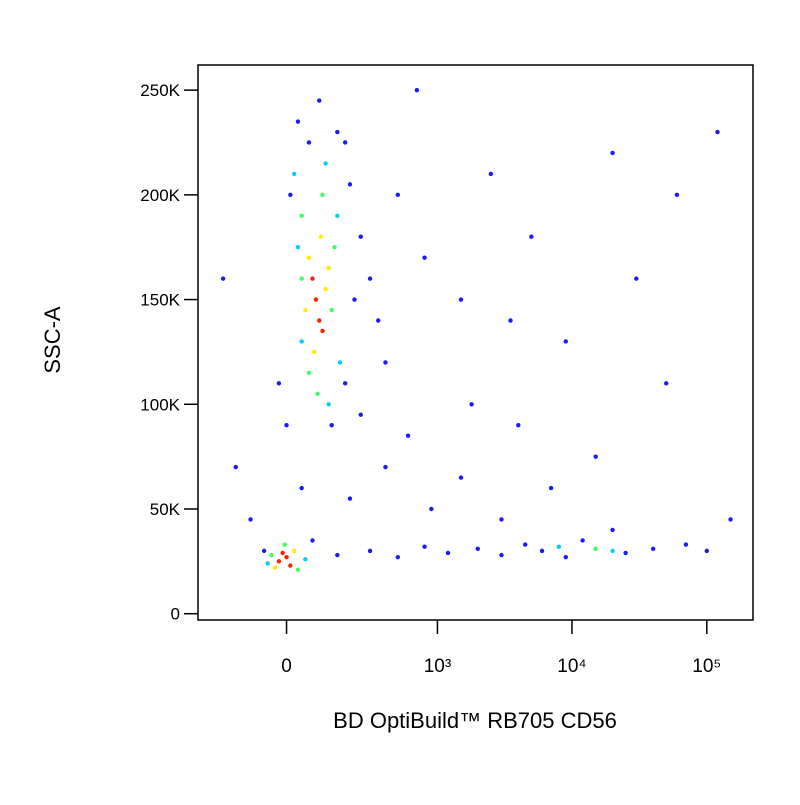  What do you see at coordinates (52, 340) in the screenshot?
I see `y-axis-title: SSC-A` at bounding box center [52, 340].